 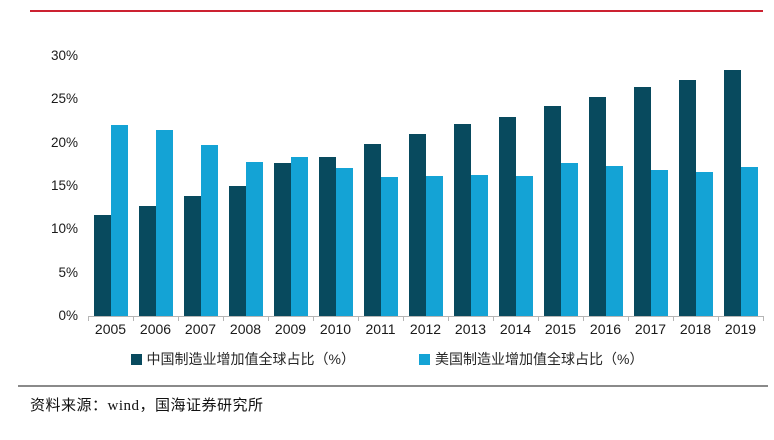 What do you see at coordinates (250, 359) in the screenshot?
I see `legend-label: 中国制造业增加值全球占比（%）` at bounding box center [250, 359].